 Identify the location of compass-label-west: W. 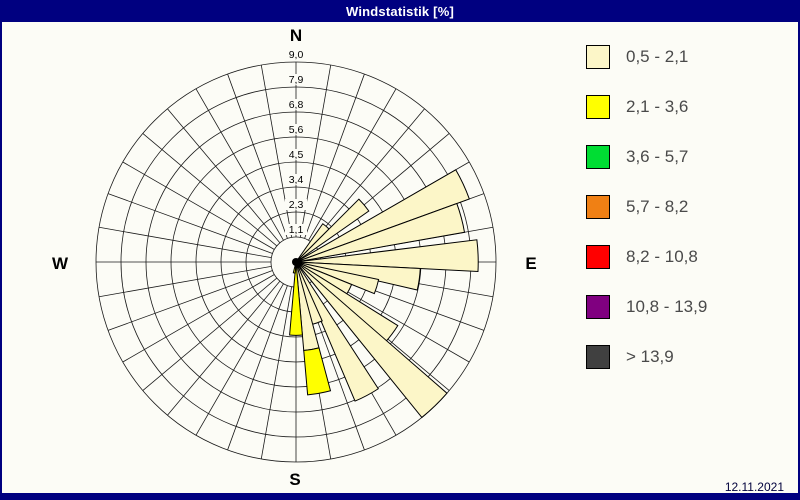
(60, 263).